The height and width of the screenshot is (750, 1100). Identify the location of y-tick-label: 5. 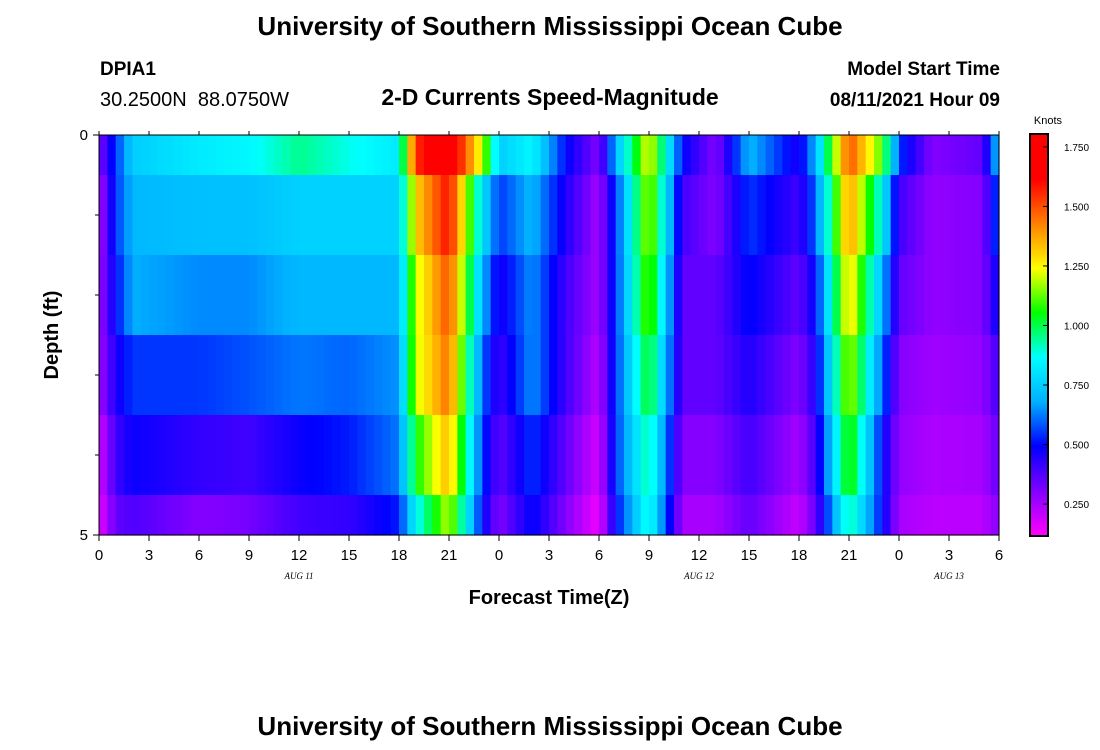
(84, 535).